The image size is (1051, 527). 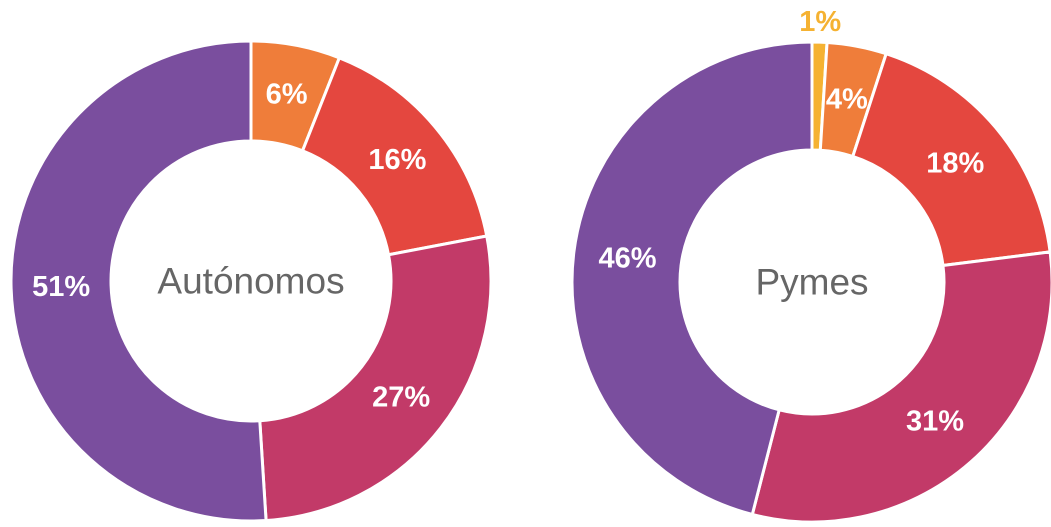 I want to click on value-label: 6%, so click(x=287, y=94).